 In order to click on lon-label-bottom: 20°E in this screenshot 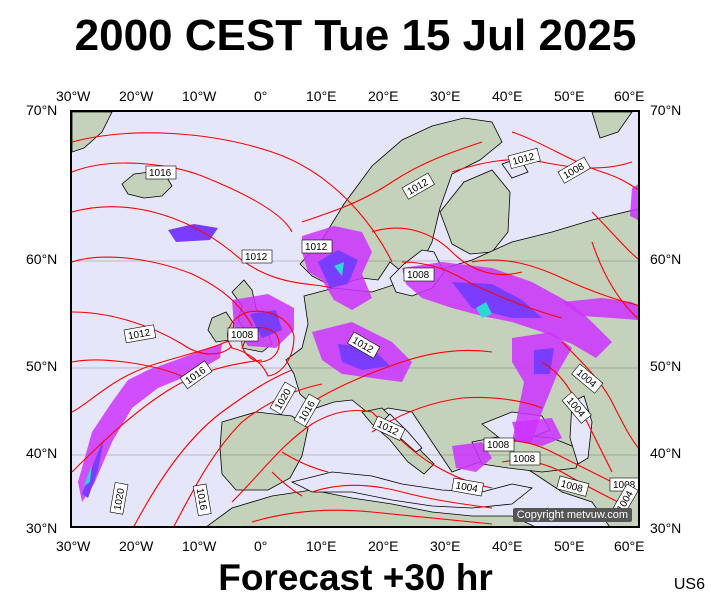, I will do `click(383, 546)`.